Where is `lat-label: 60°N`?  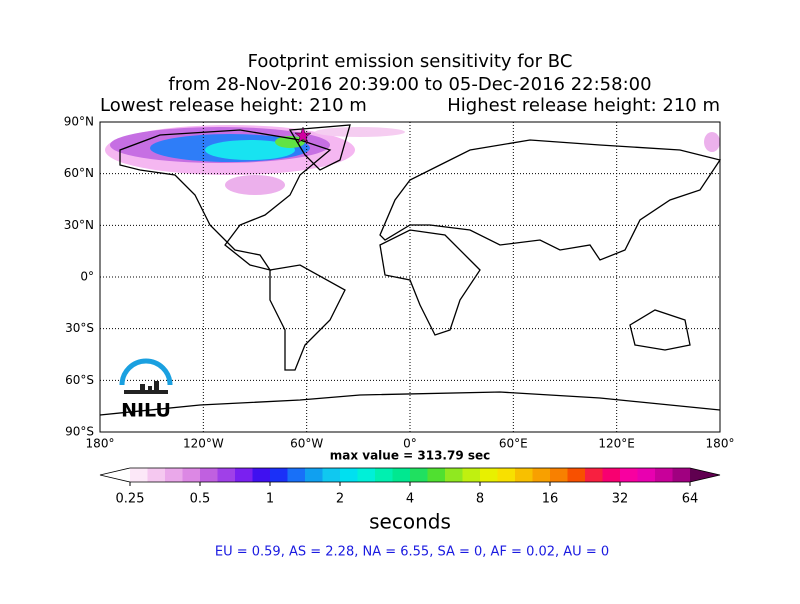 lat-label: 60°N is located at coordinates (79, 173).